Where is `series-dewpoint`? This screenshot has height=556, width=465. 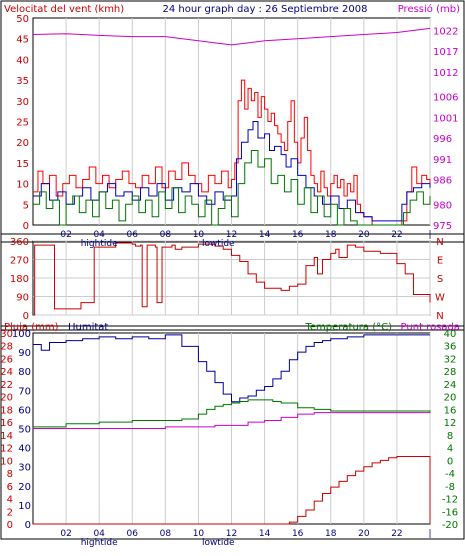 series-dewpoint is located at coordinates (231, 420).